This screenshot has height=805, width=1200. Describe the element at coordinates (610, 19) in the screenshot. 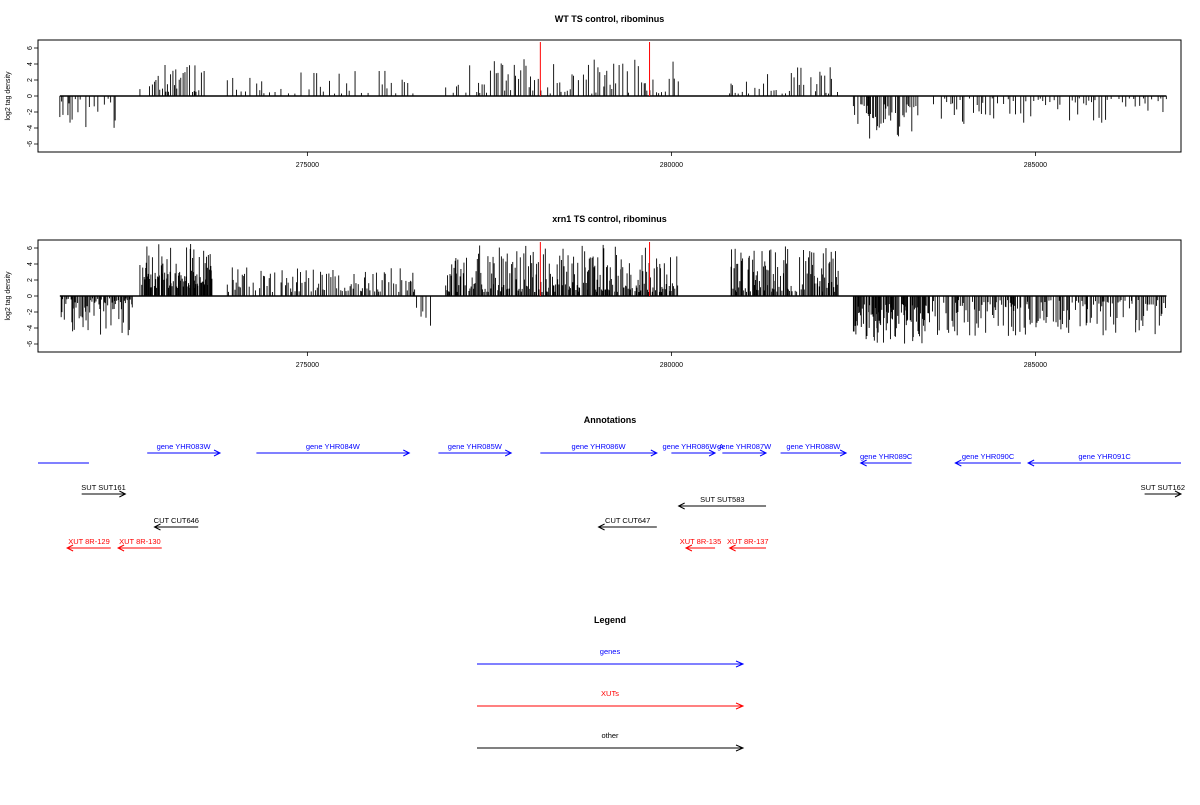

I see `chart-title: WT TS control, ribominus` at that location.